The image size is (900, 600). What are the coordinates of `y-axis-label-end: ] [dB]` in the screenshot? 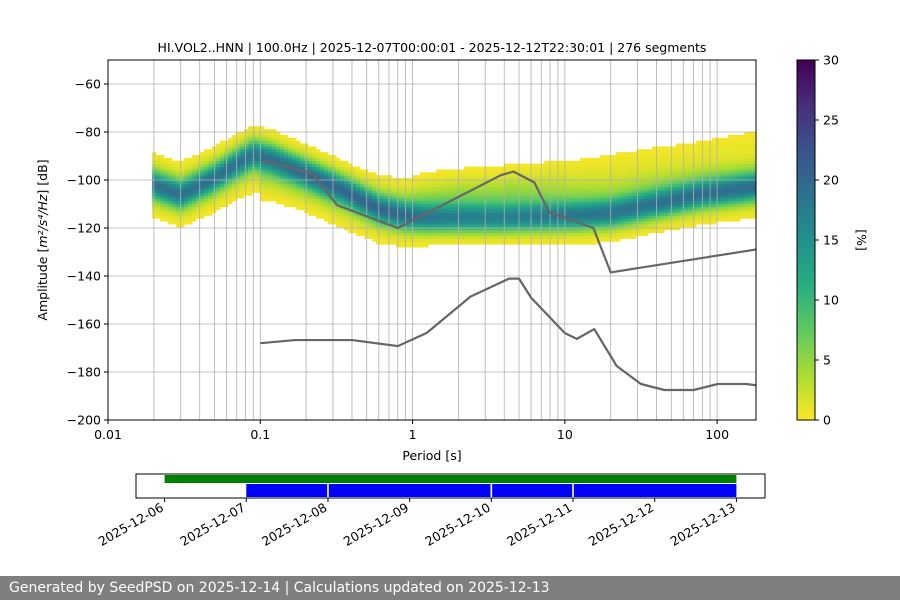 It's located at (42, 176).